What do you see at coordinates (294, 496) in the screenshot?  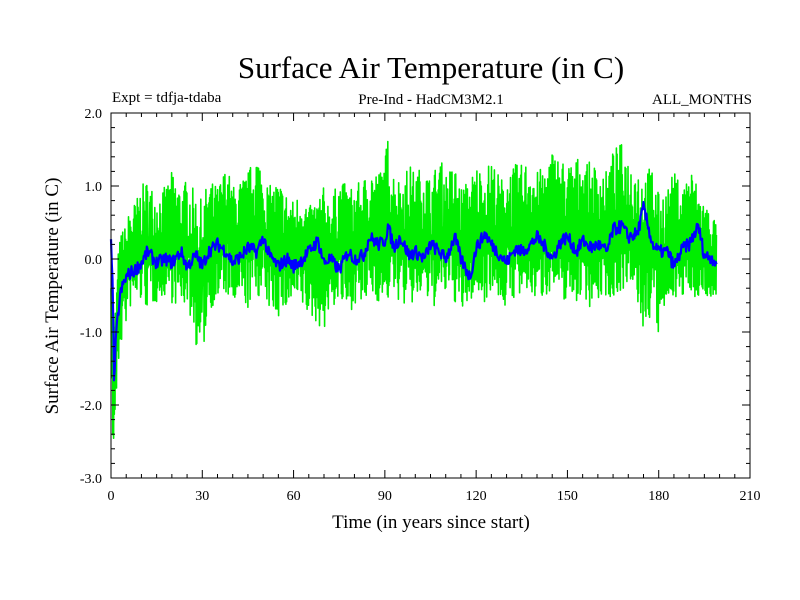 I see `x-tick-label: 60` at bounding box center [294, 496].